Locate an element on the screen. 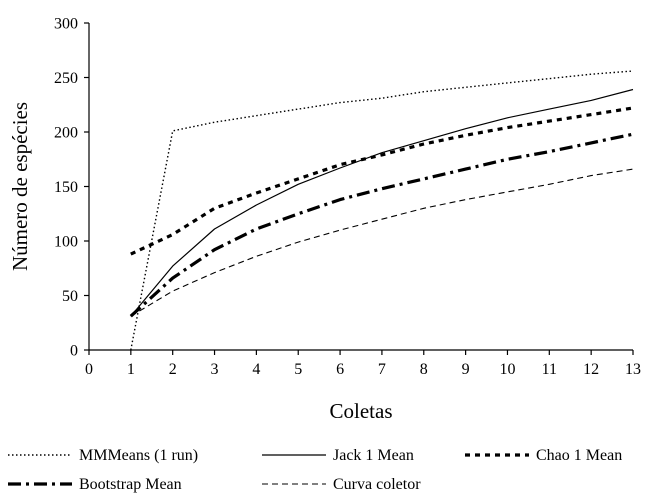 This screenshot has height=496, width=645. y-tick-label: 250 is located at coordinates (66, 78).